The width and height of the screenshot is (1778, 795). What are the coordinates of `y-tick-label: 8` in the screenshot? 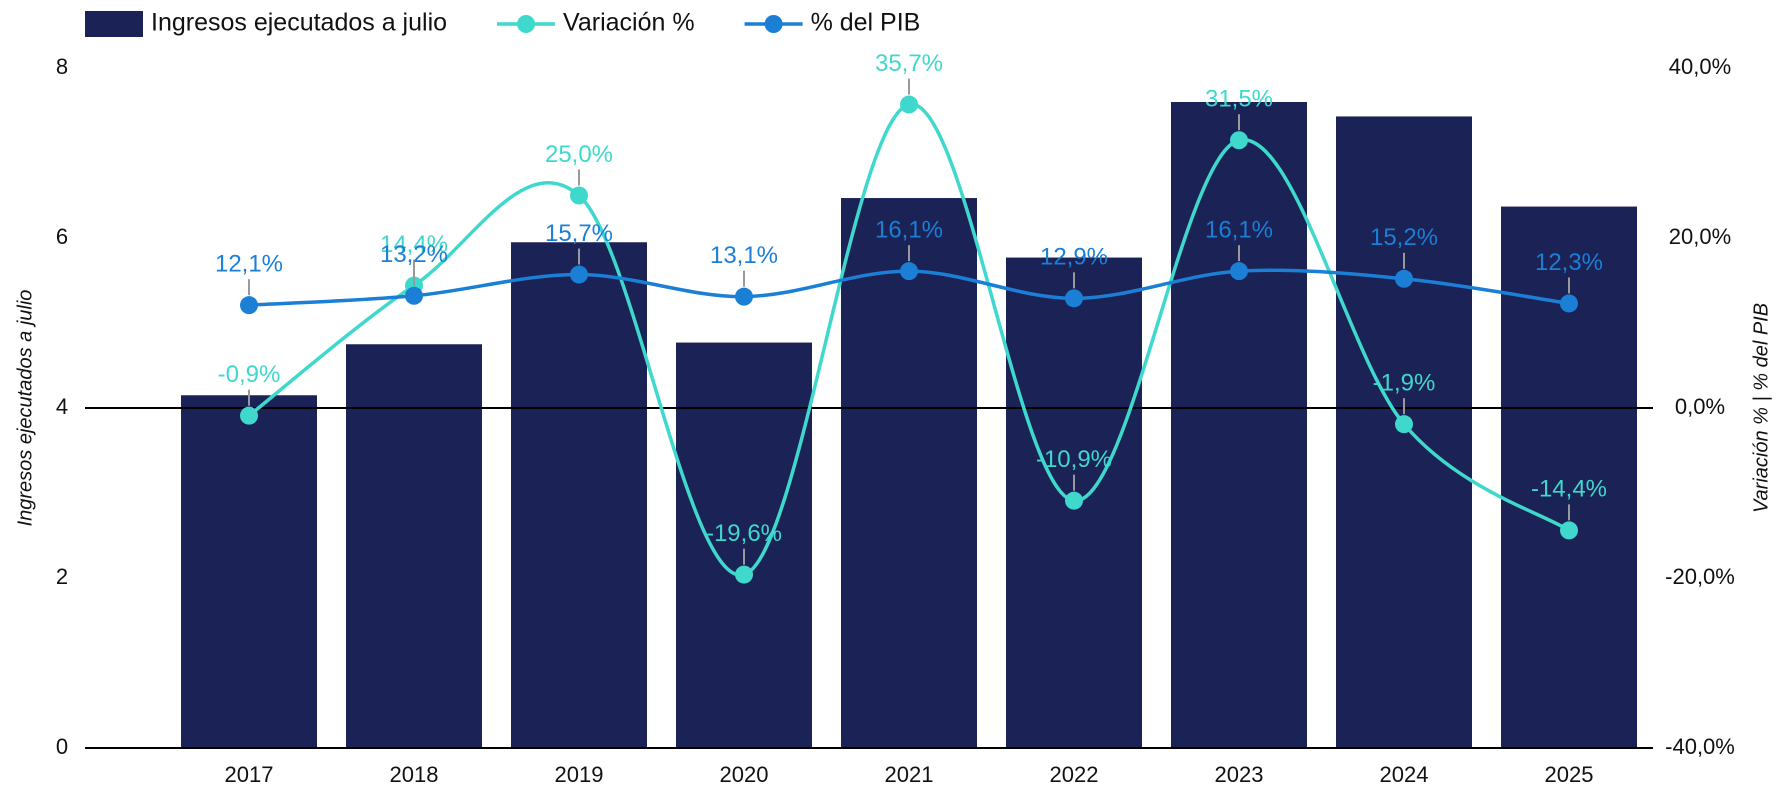 It's located at (62, 66).